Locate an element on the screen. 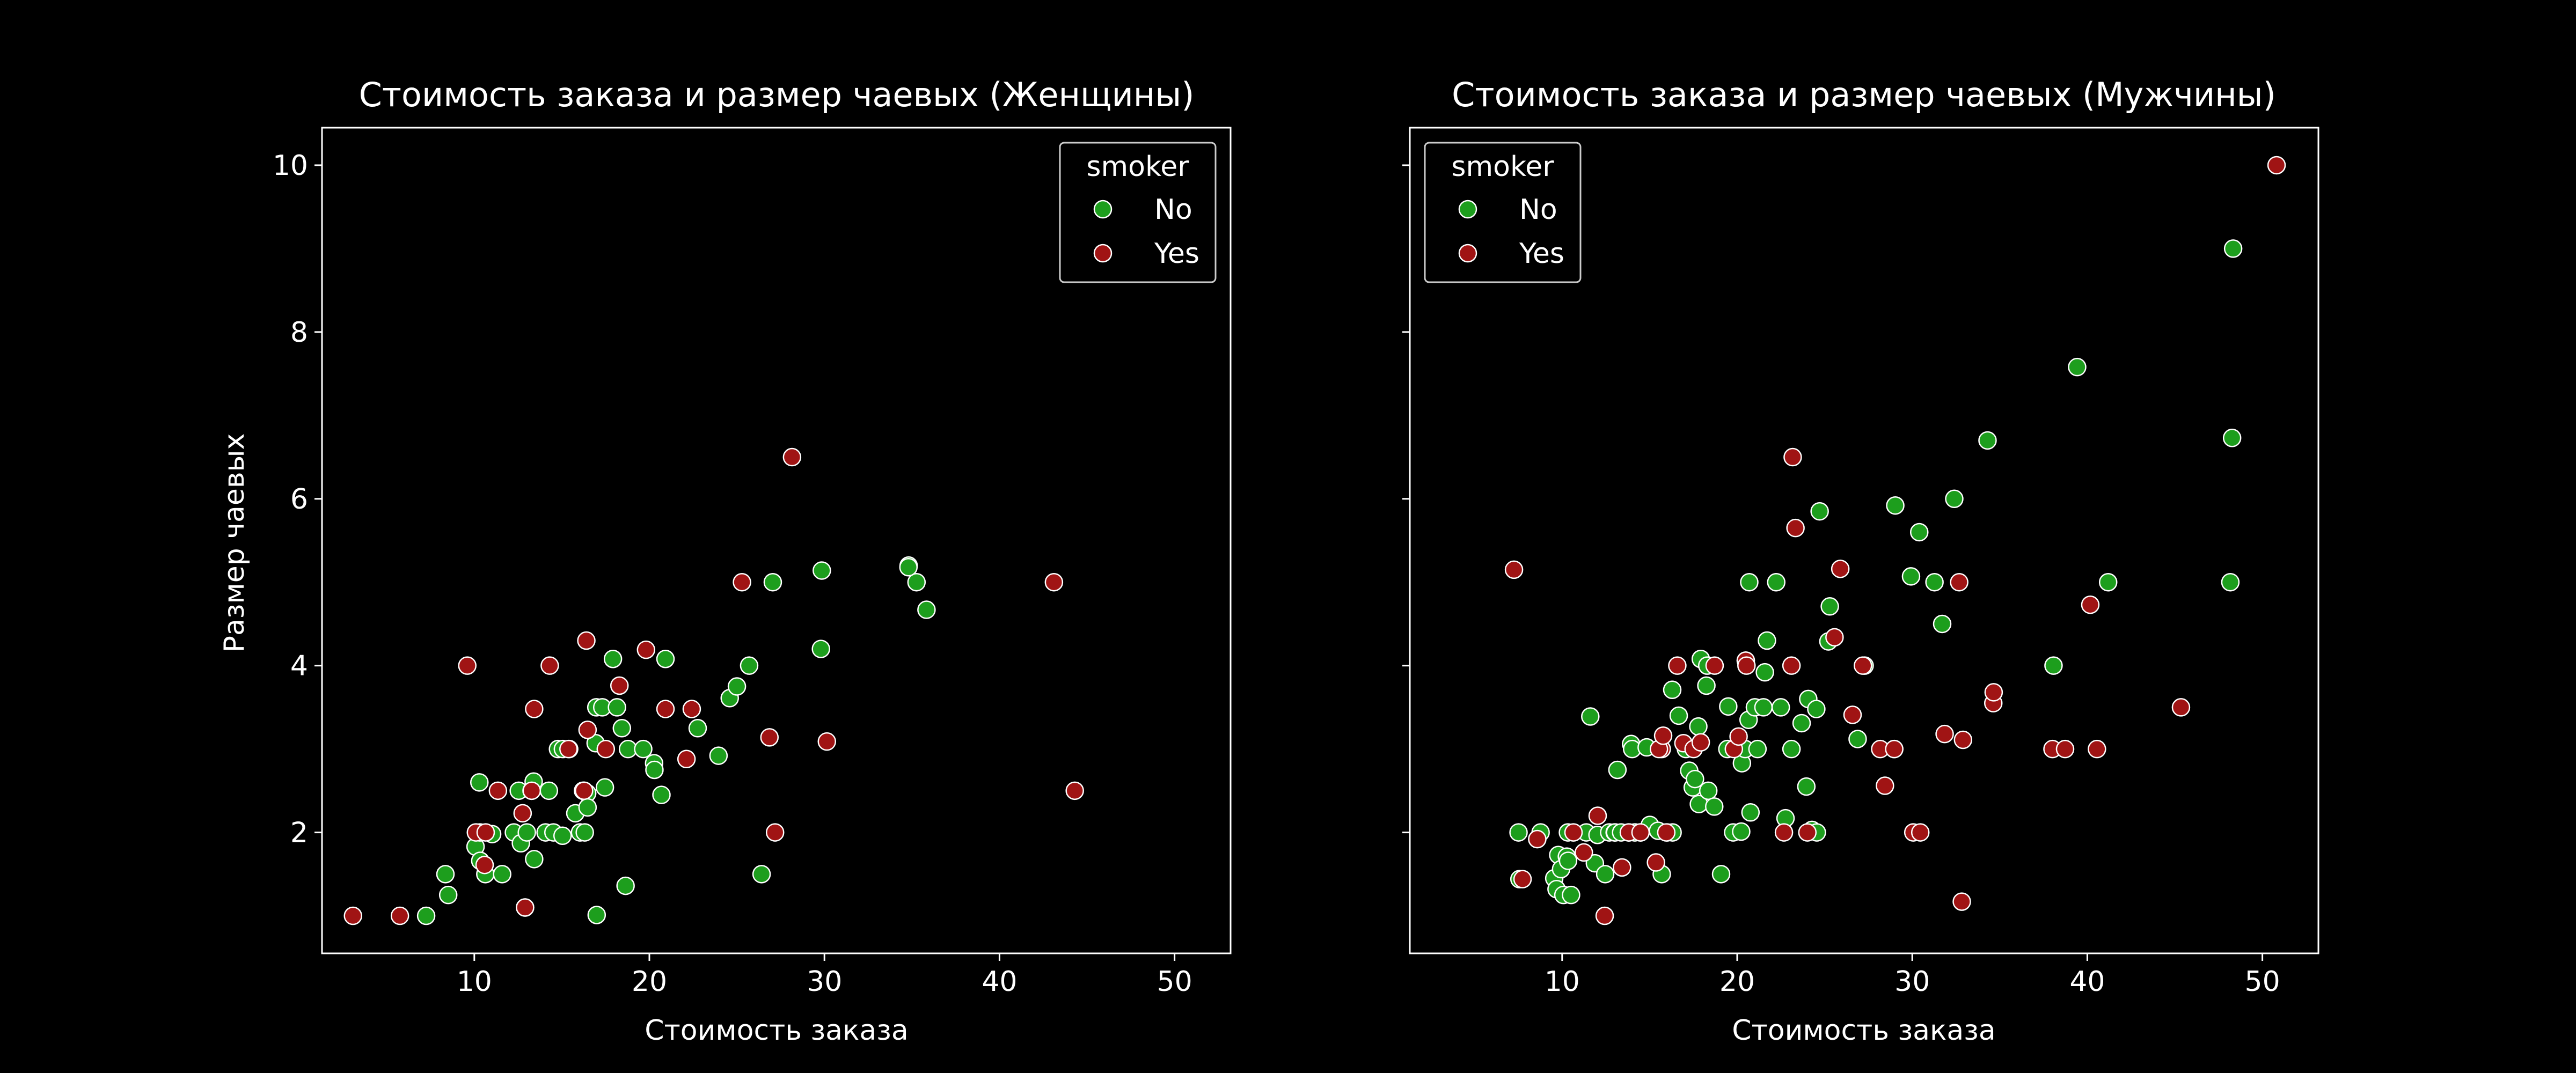  y-axis-label: Размер чаевых is located at coordinates (234, 543).